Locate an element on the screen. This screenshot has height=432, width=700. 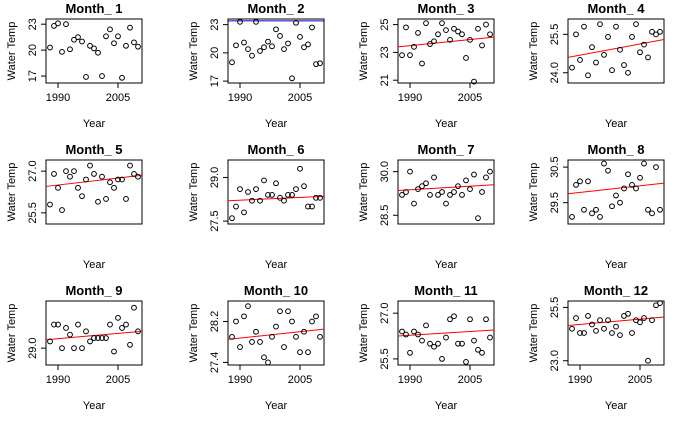
panel-title: Month_ 6 is located at coordinates (275, 149).